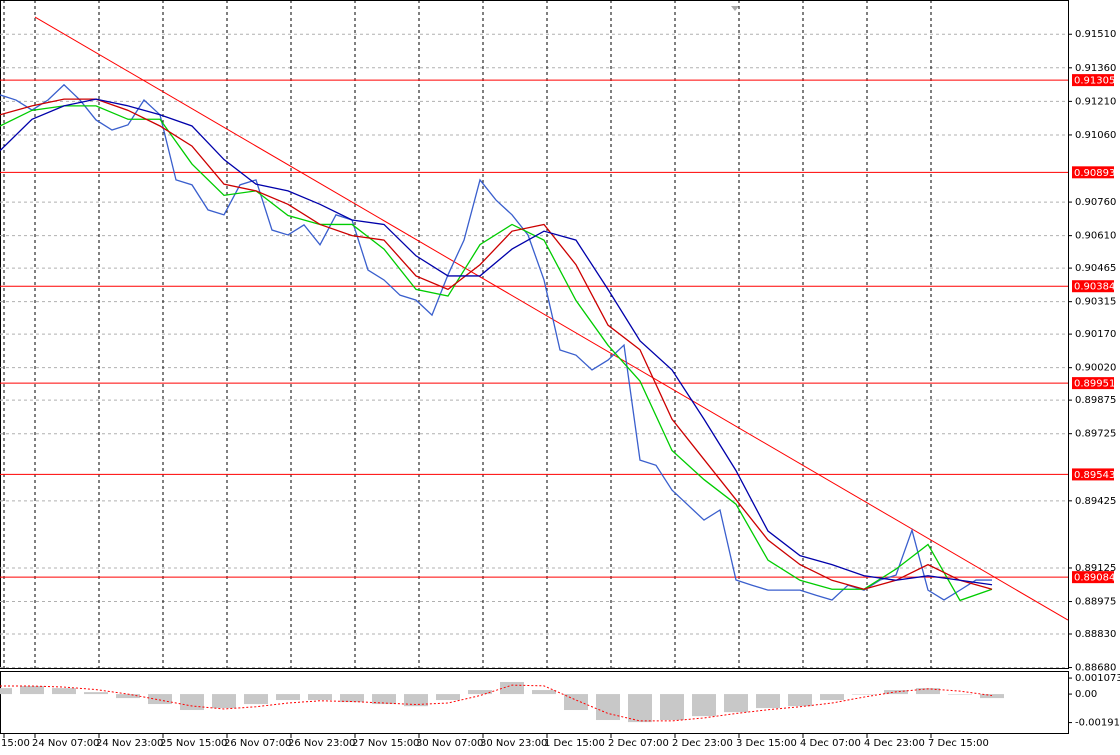 This screenshot has width=1120, height=755. What do you see at coordinates (513, 743) in the screenshot?
I see `x-tick-label: 30 Nov 23:00` at bounding box center [513, 743].